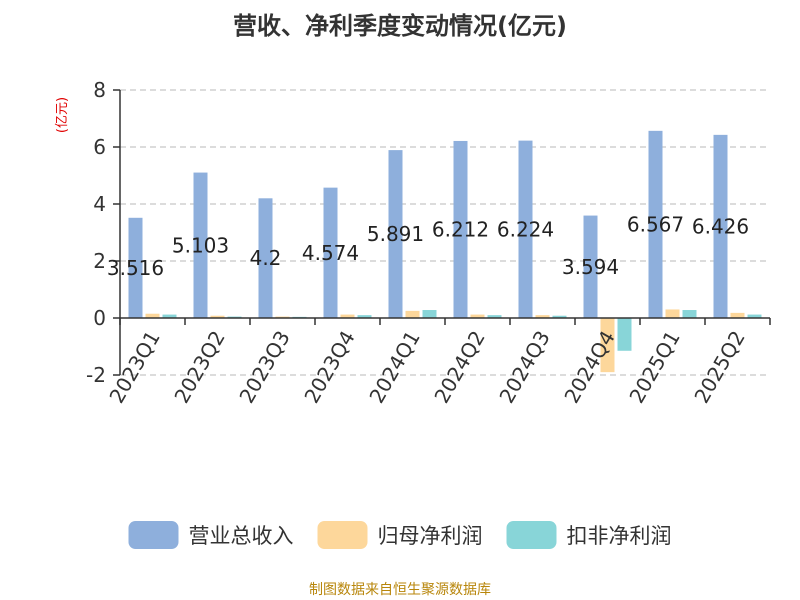  I want to click on data-label-4: 5.891, so click(395, 234).